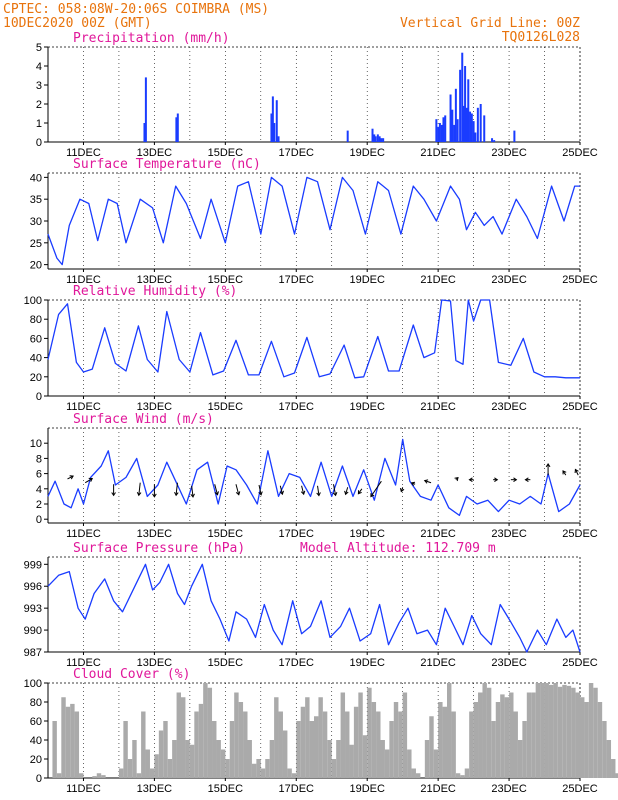  What do you see at coordinates (36, 722) in the screenshot?
I see `y-tick-label: 60` at bounding box center [36, 722].